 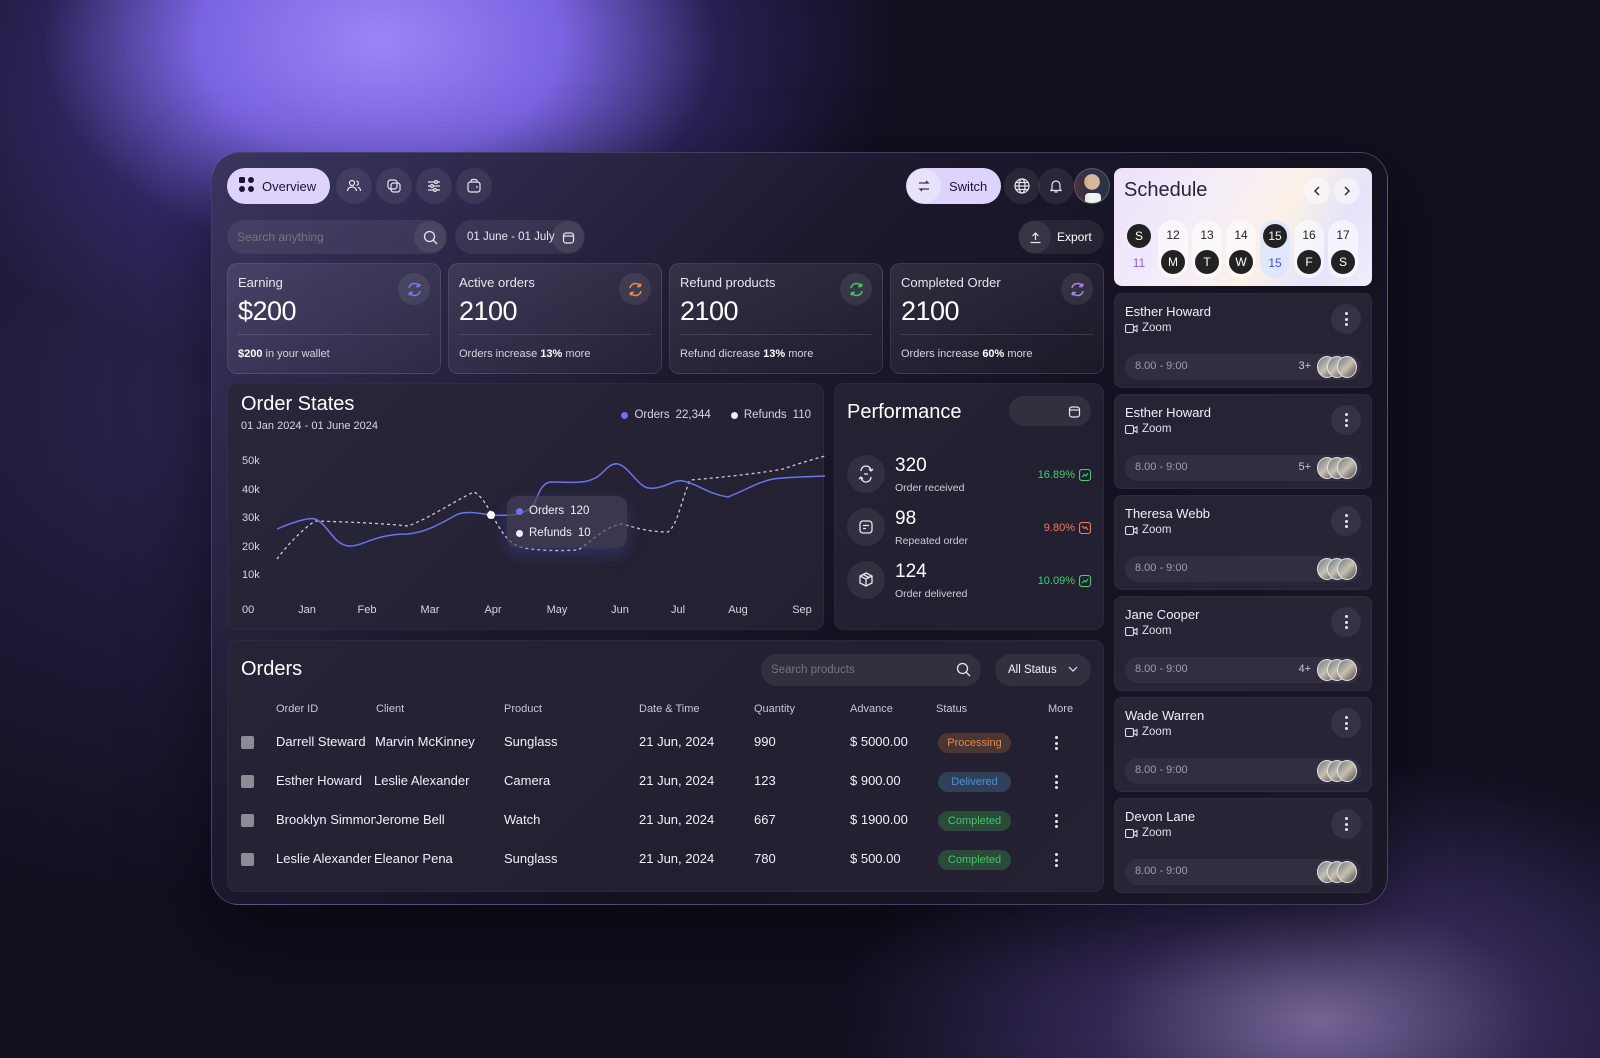 I want to click on day-thursday-15-selected: 15 15, so click(x=1275, y=249).